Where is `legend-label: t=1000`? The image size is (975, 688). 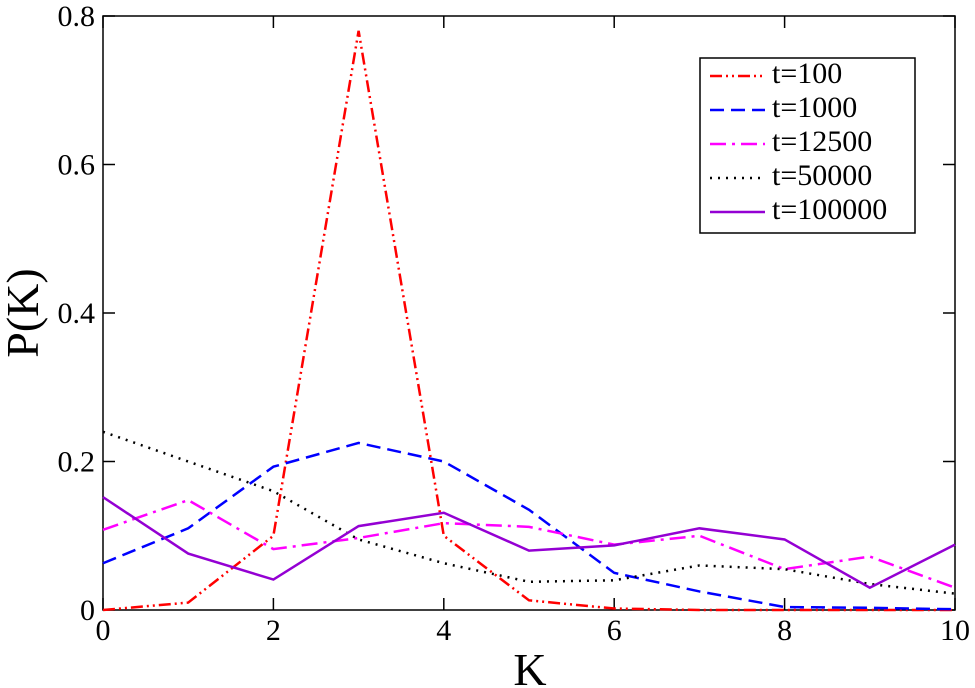
legend-label: t=1000 is located at coordinates (814, 107).